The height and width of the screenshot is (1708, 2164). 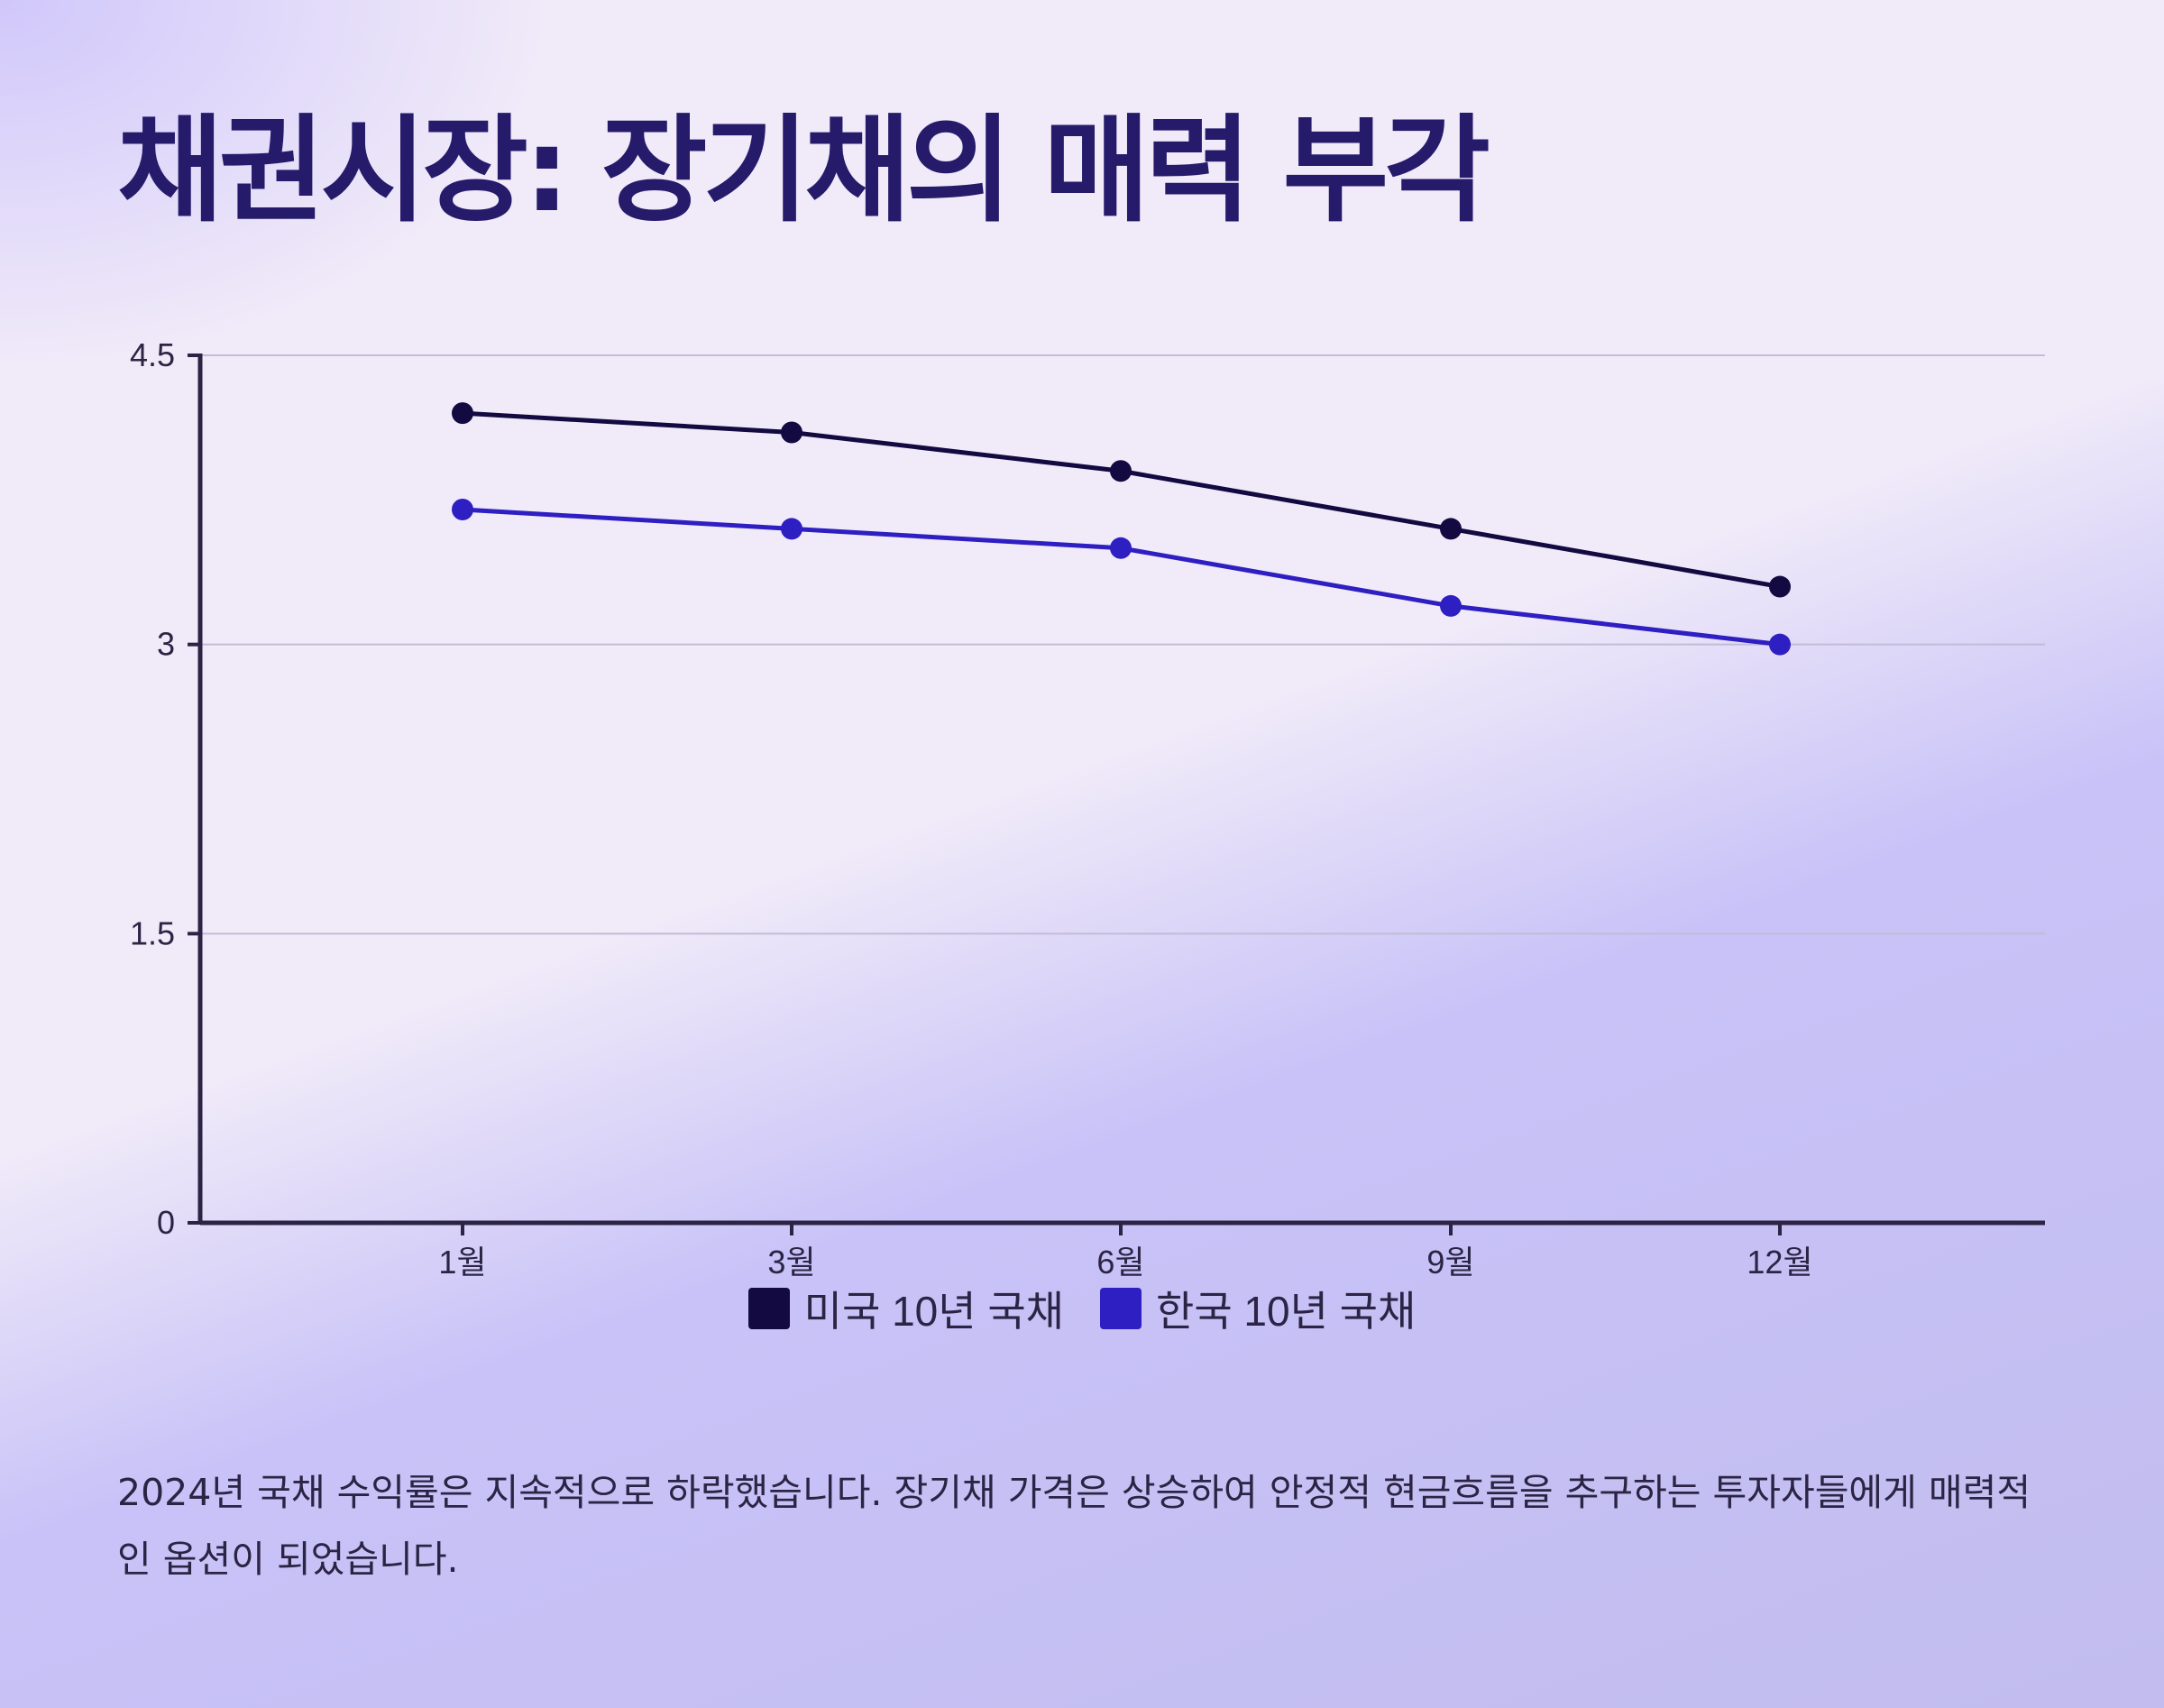 What do you see at coordinates (768, 1308) in the screenshot?
I see `legend-swatch-us` at bounding box center [768, 1308].